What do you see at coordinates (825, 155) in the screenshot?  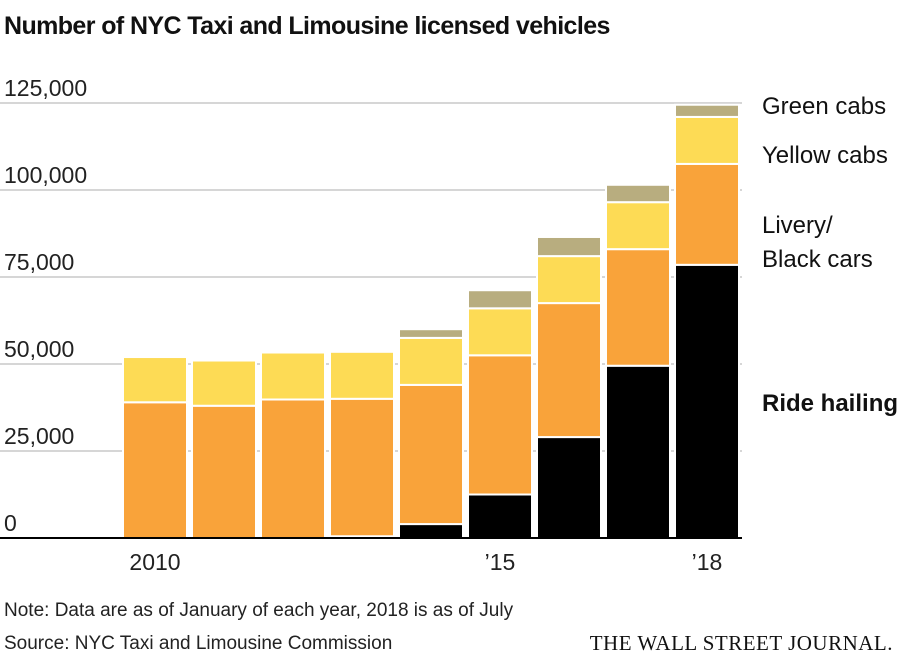 I see `legend-label: Yellow cabs` at bounding box center [825, 155].